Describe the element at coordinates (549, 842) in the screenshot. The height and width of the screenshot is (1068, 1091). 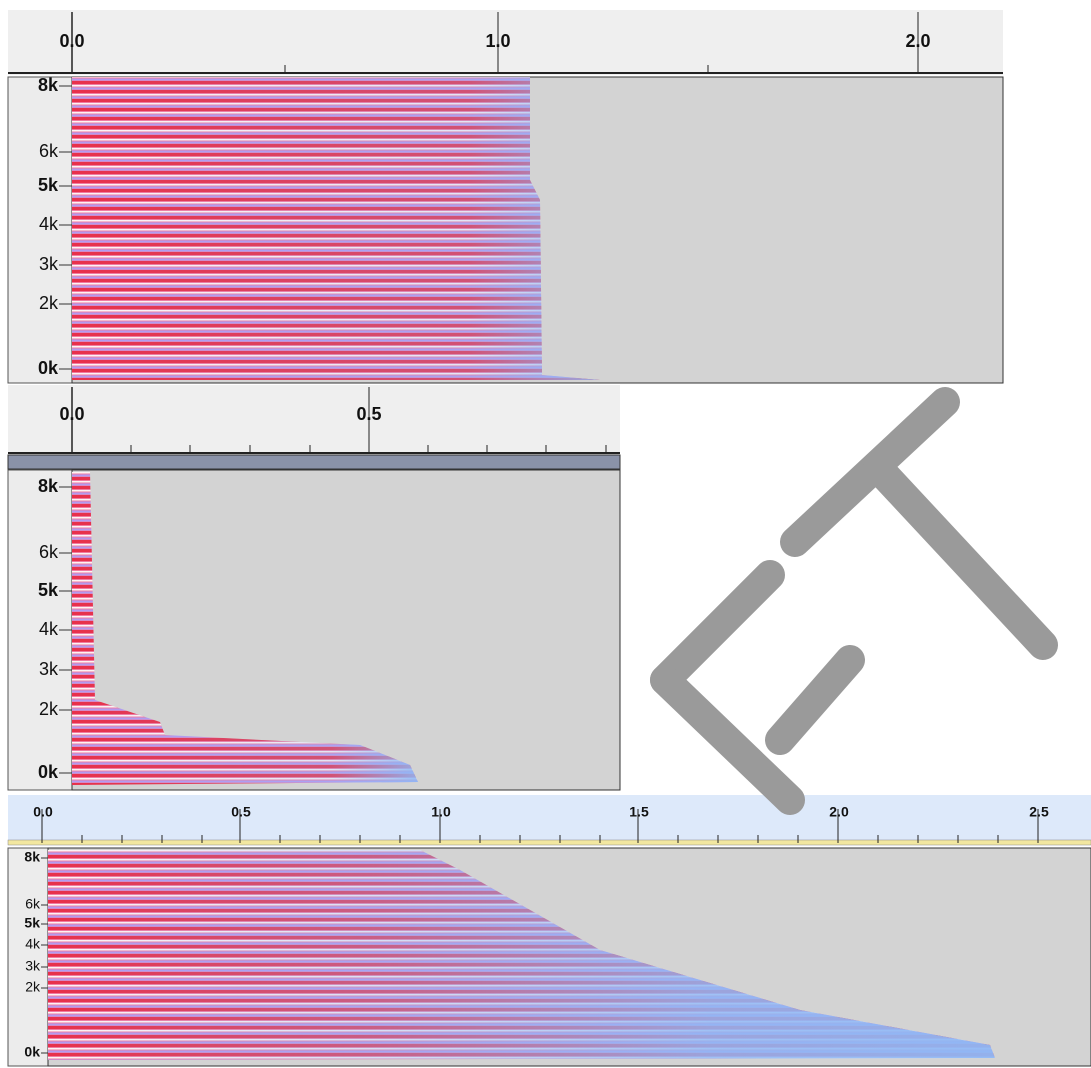
I see `selection-bar` at that location.